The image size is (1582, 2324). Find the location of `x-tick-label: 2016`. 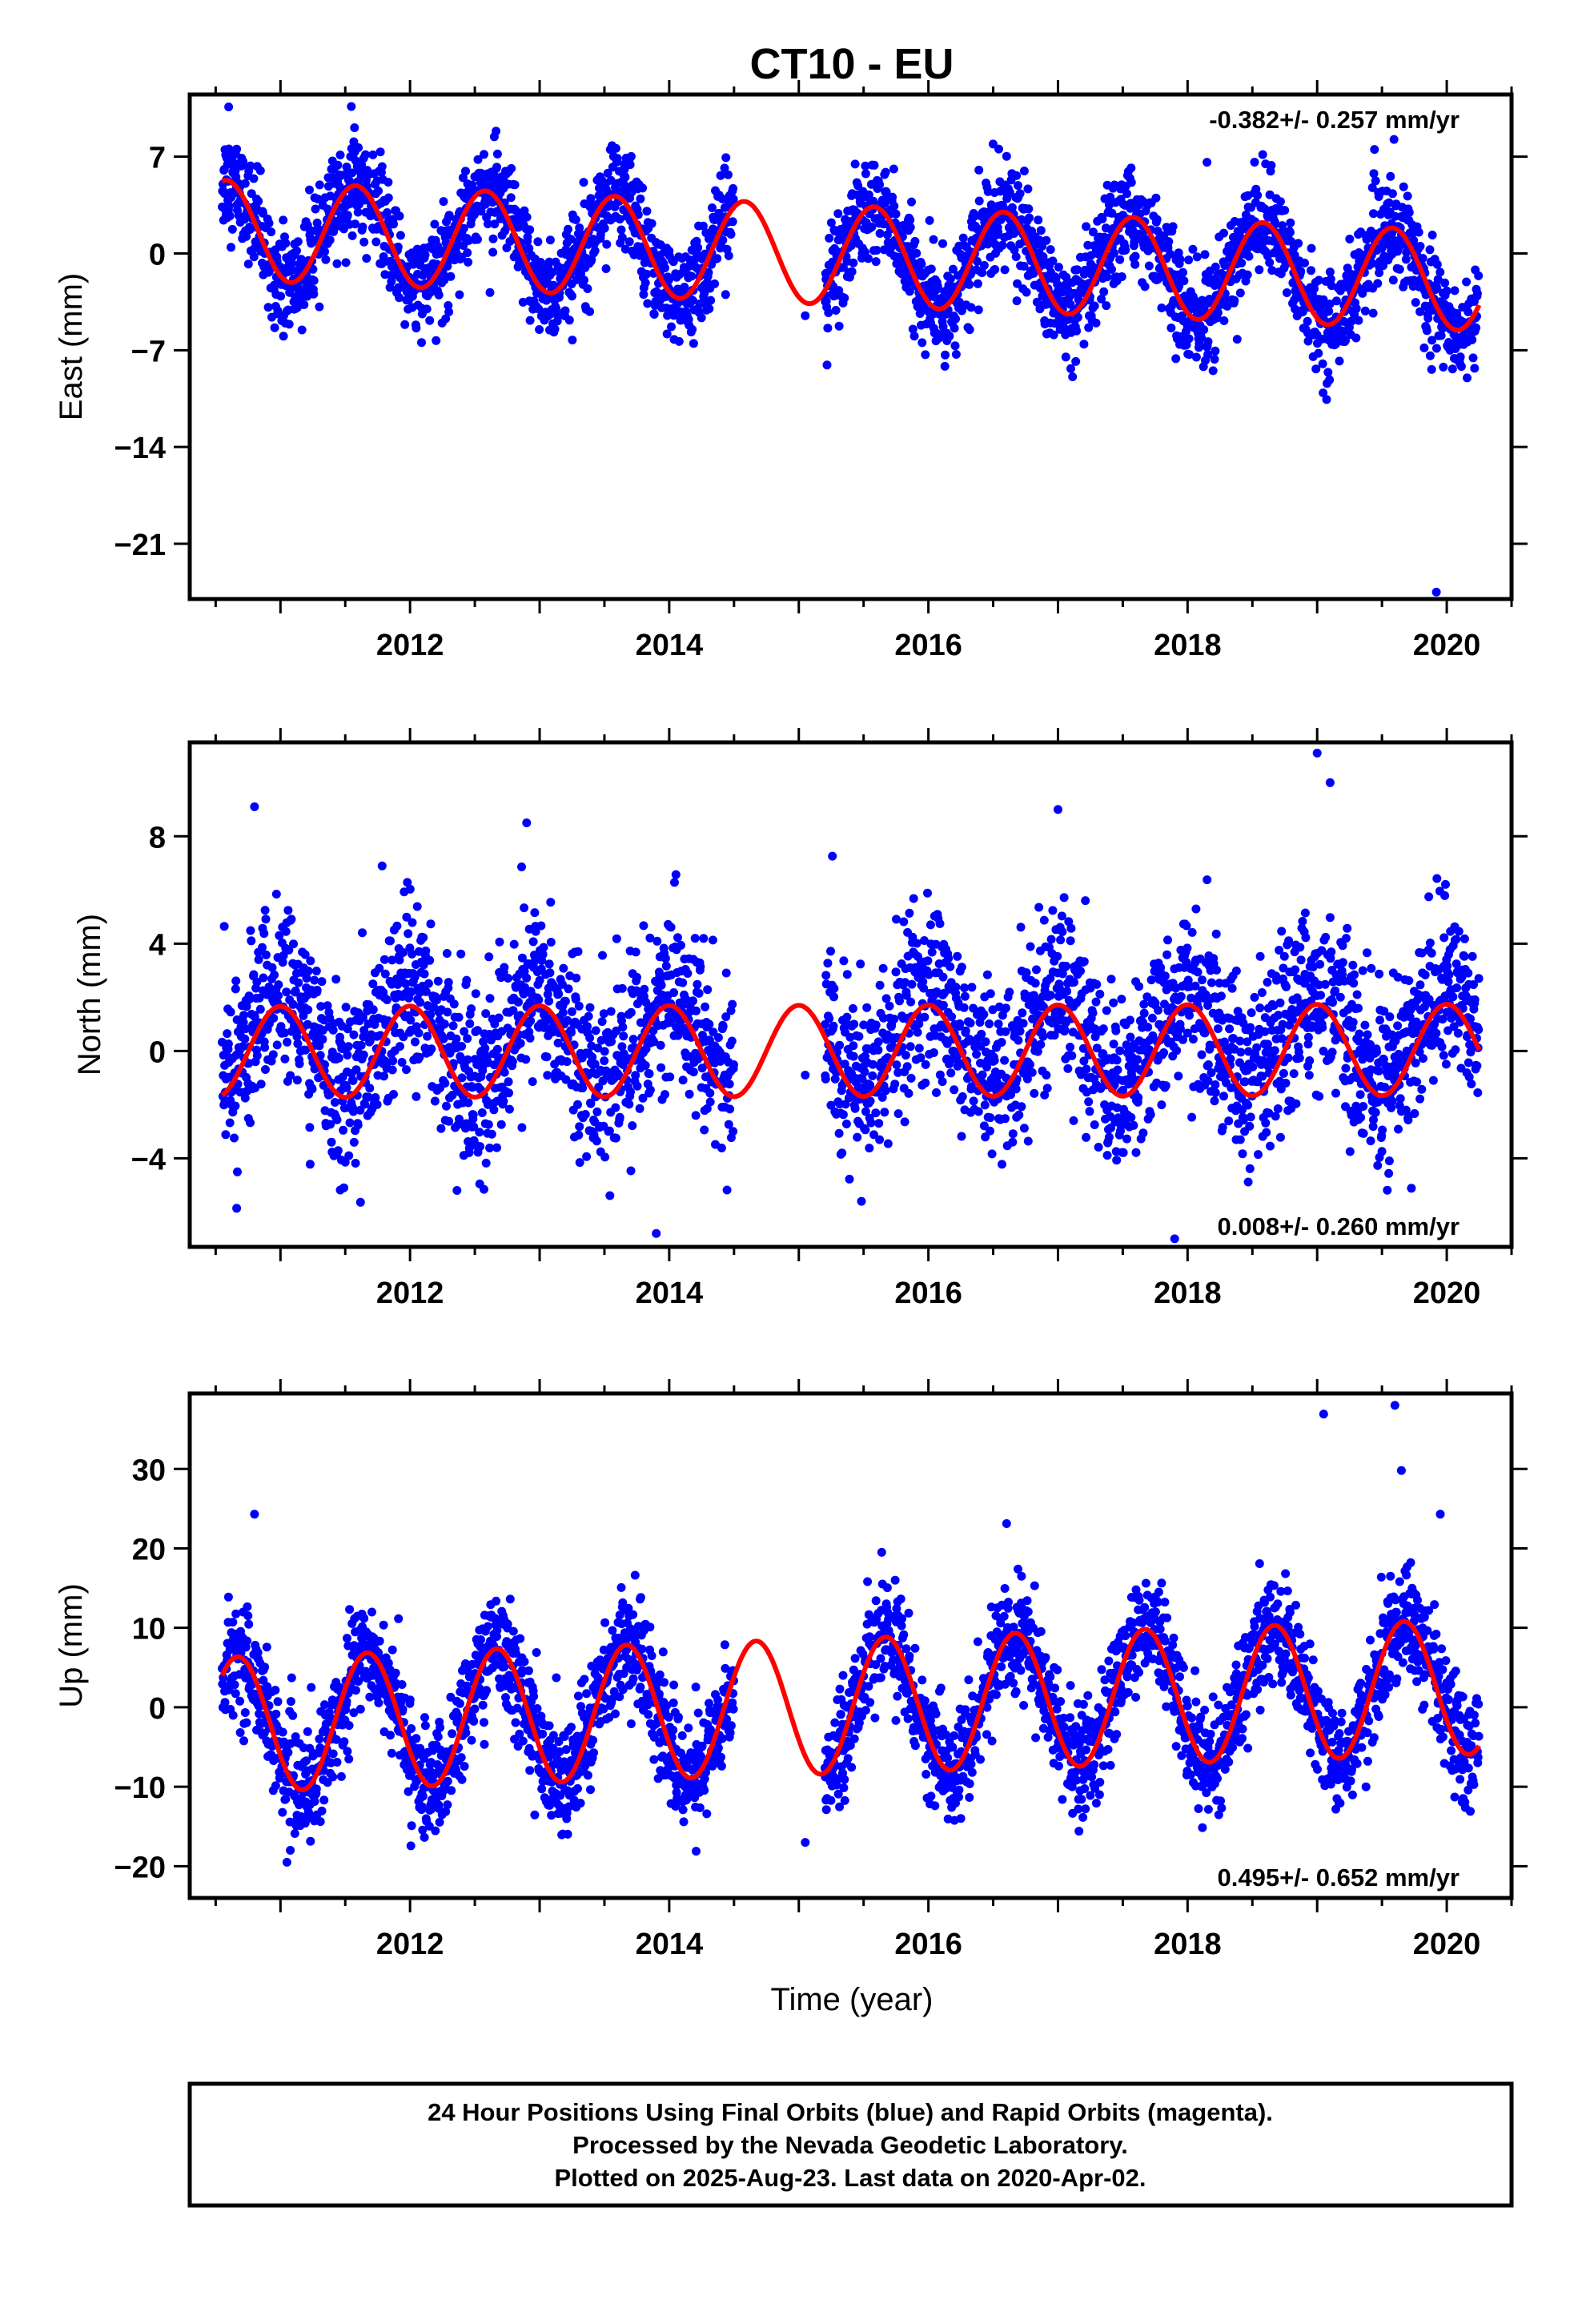

x-tick-label: 2016 is located at coordinates (928, 645).